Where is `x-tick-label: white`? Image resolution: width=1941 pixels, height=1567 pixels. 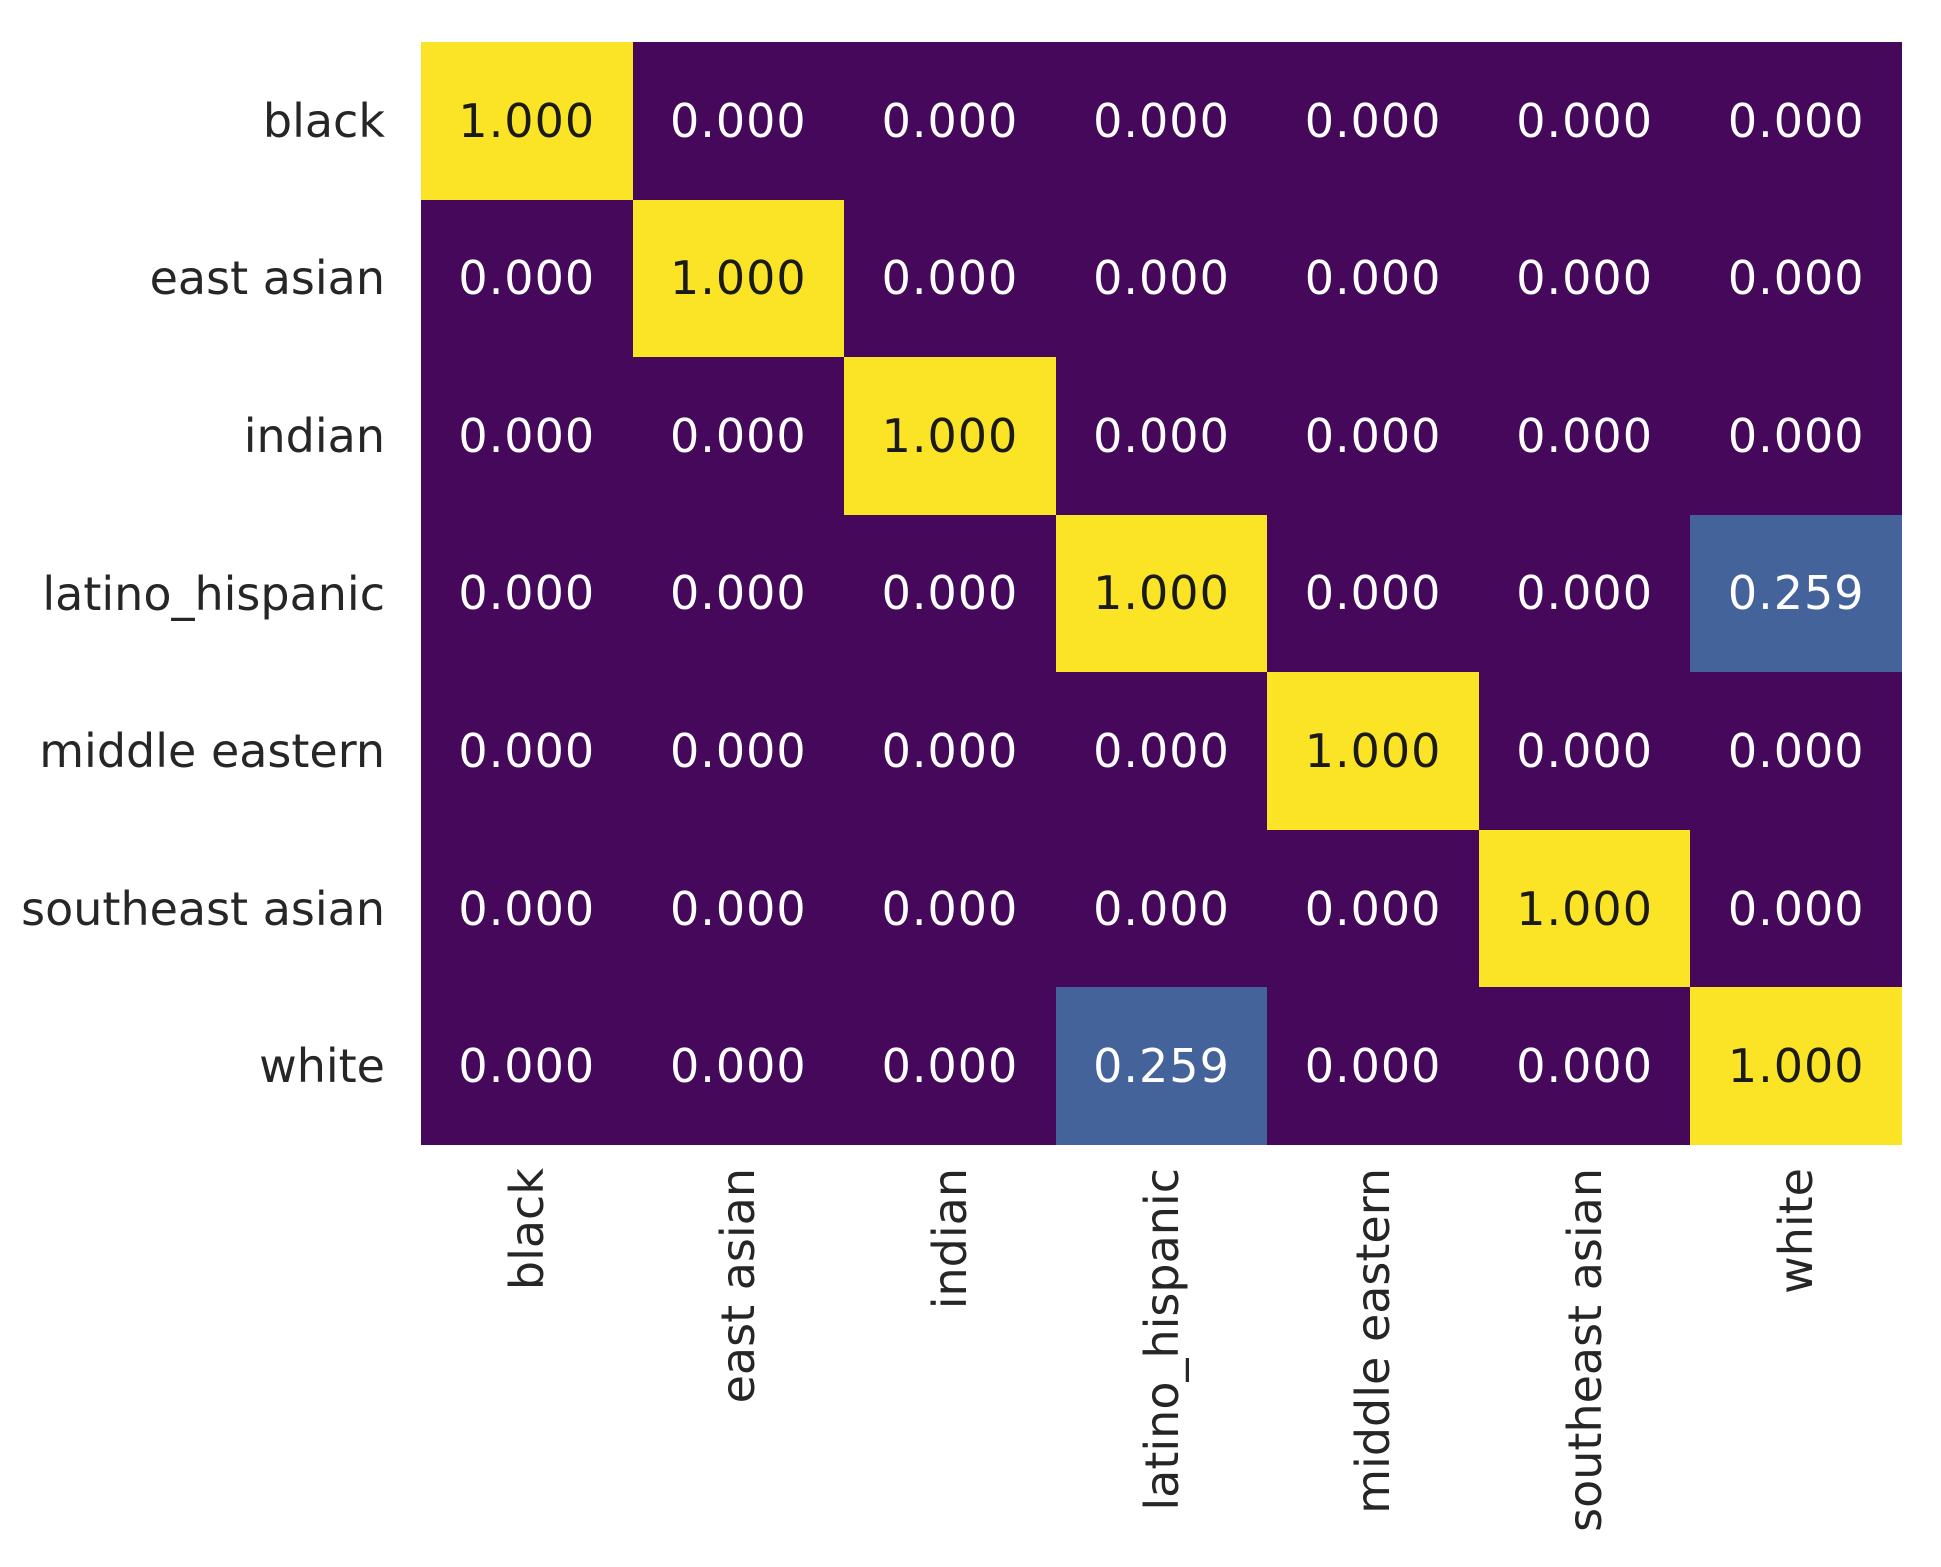 x-tick-label: white is located at coordinates (1796, 1231).